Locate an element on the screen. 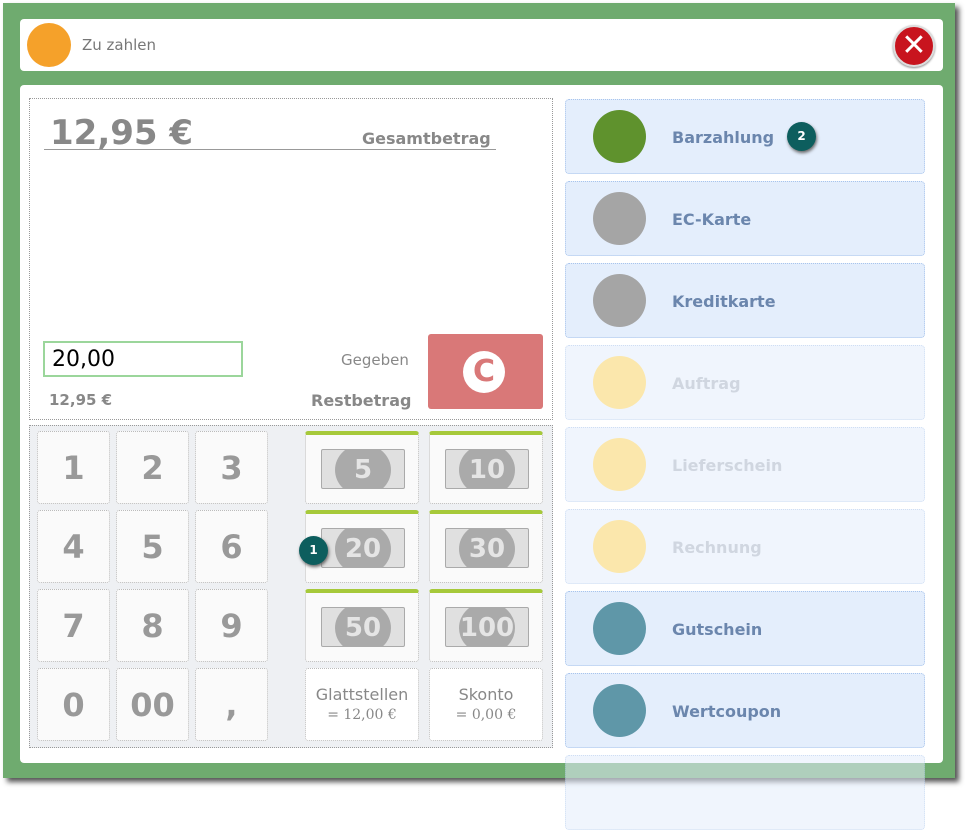 The width and height of the screenshot is (965, 830). card-icon is located at coordinates (619, 218).